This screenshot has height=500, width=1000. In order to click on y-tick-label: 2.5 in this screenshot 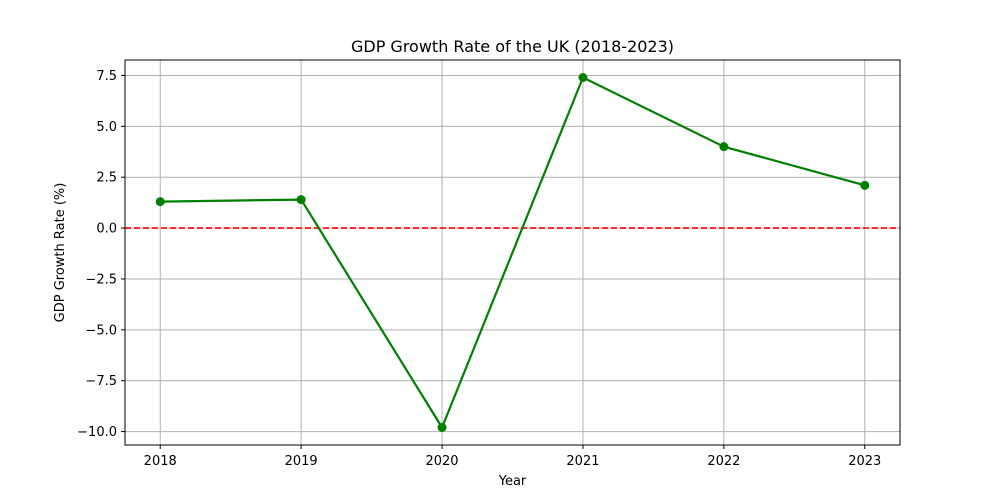, I will do `click(106, 178)`.